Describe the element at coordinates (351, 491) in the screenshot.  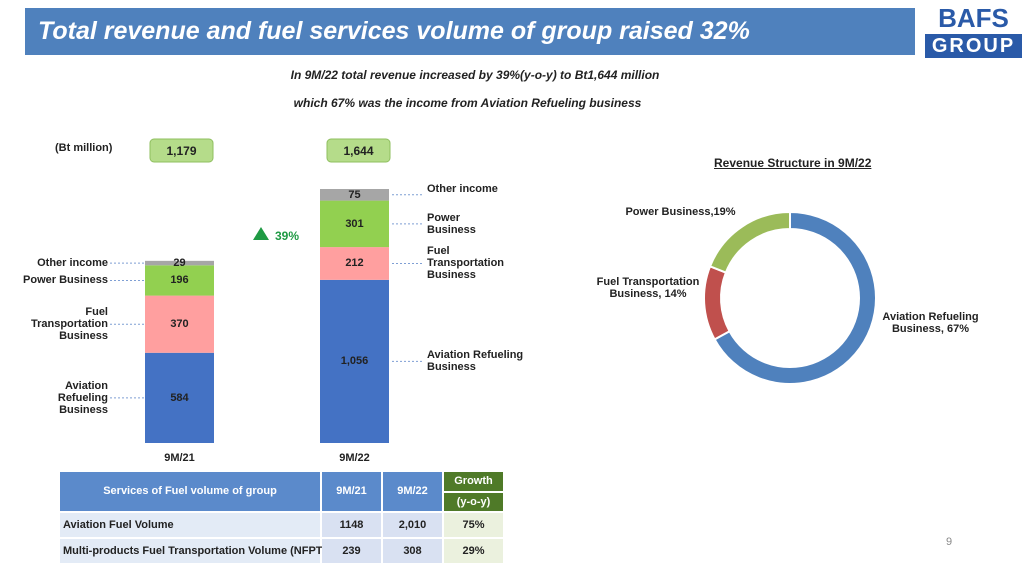
I see `table-header: 9M/21` at that location.